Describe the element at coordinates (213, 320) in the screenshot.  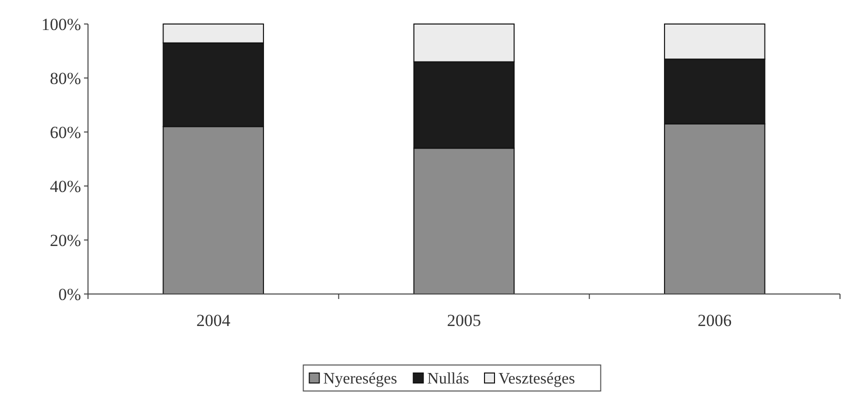
I see `x-tick-label: 2004` at that location.